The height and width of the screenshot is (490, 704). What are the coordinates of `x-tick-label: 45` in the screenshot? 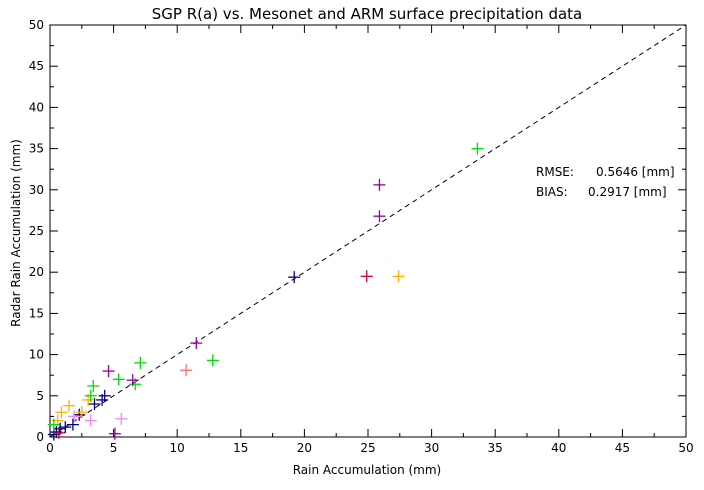 It's located at (622, 448).